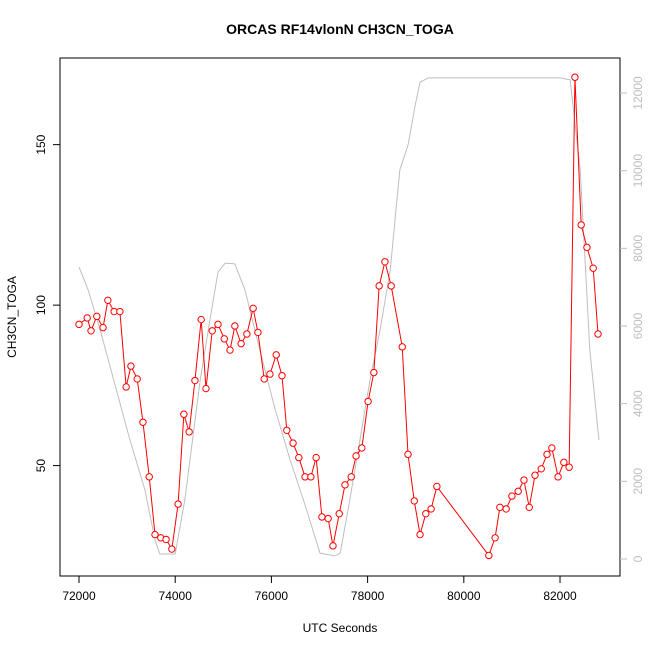 The height and width of the screenshot is (650, 650). Describe the element at coordinates (41, 144) in the screenshot. I see `y-tick-label: 150` at that location.